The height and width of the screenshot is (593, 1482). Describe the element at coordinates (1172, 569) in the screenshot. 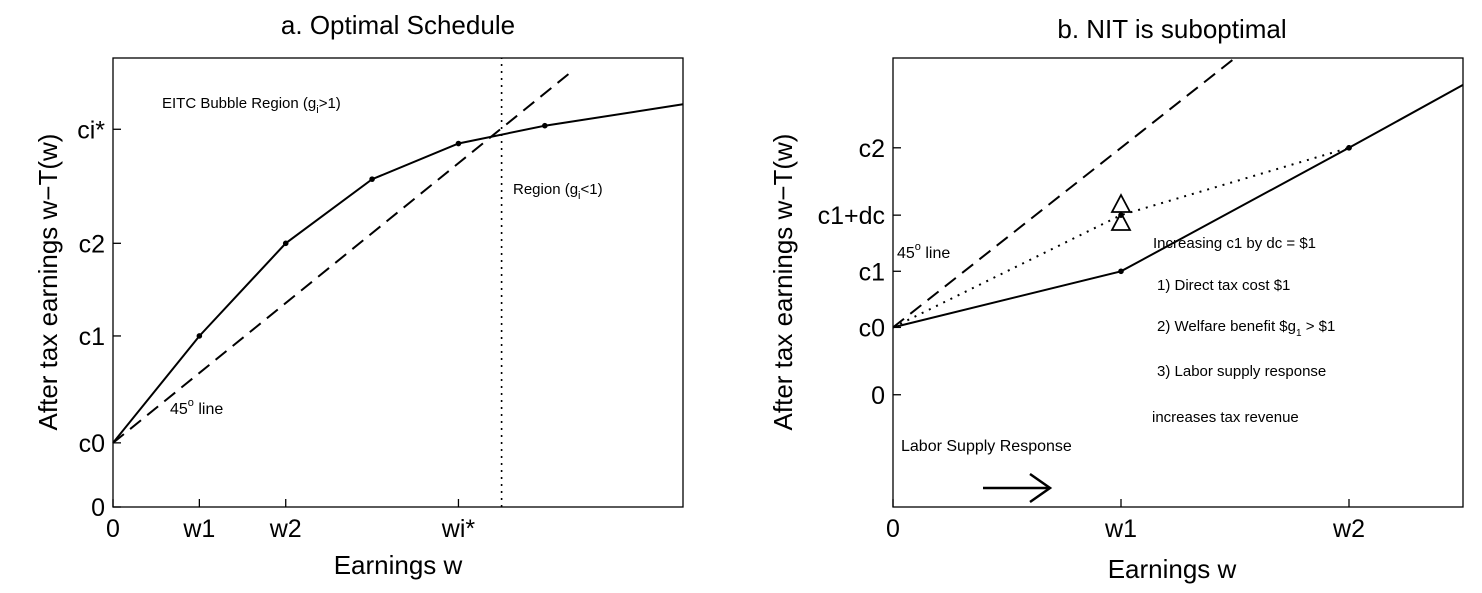

I see `panel-b-xlabel: Earnings w` at that location.